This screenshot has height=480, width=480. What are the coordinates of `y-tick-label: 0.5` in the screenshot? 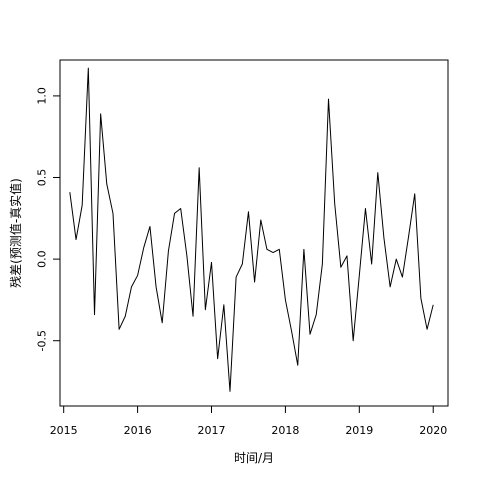 It's located at (42, 178).